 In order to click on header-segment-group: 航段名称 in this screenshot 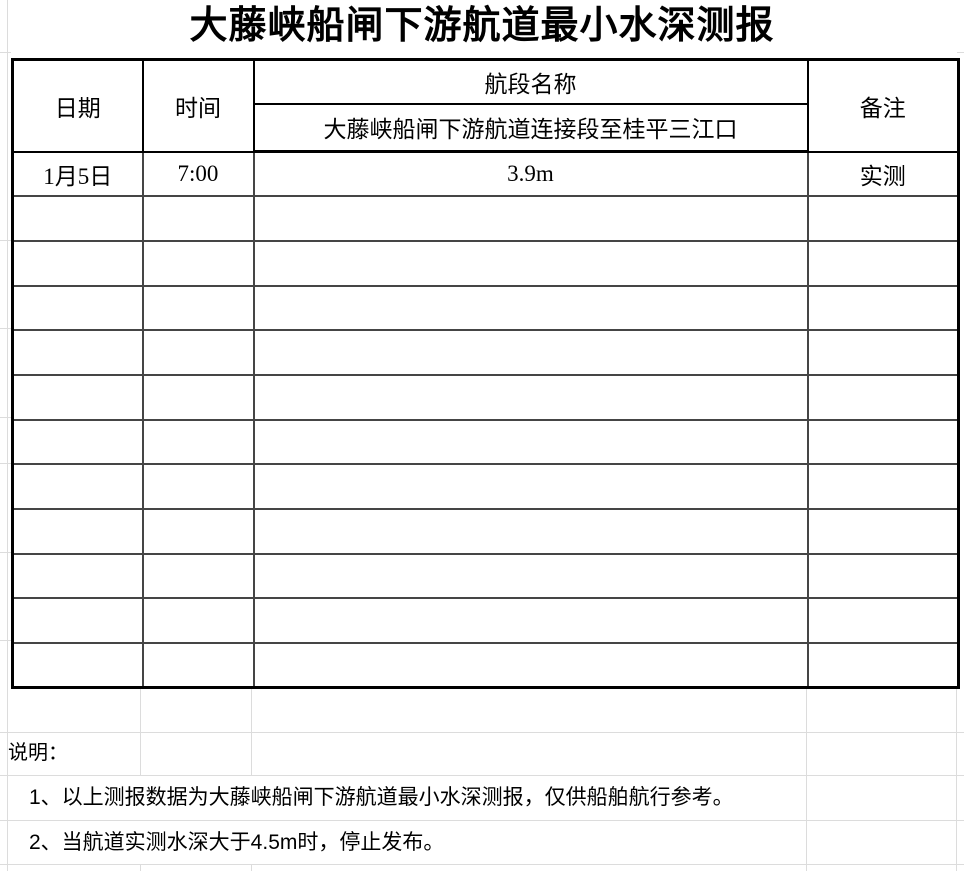, I will do `click(530, 81)`.